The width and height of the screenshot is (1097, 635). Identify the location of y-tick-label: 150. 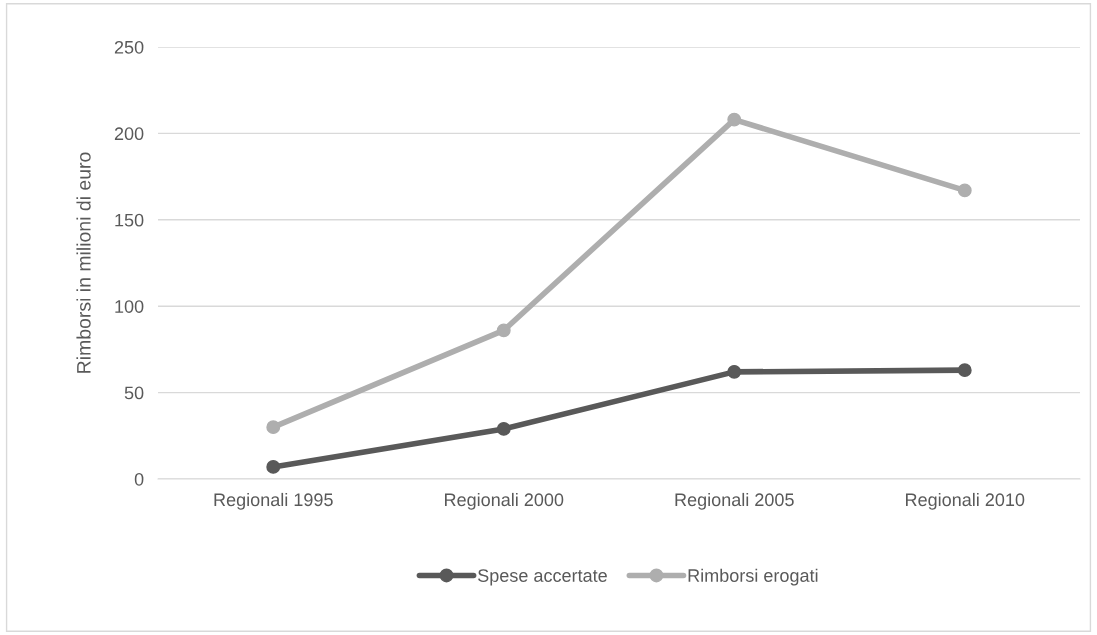
(129, 220).